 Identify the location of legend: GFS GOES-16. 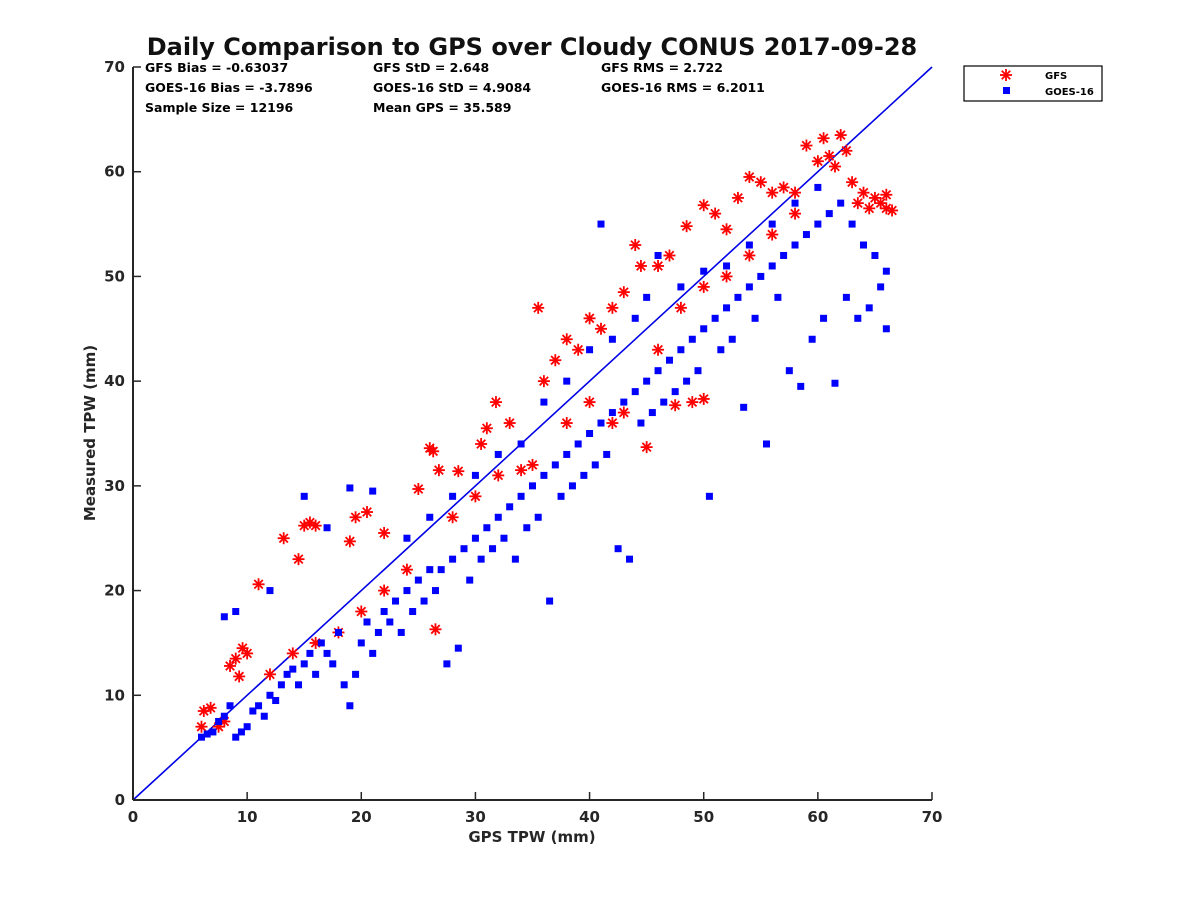
(1033, 83).